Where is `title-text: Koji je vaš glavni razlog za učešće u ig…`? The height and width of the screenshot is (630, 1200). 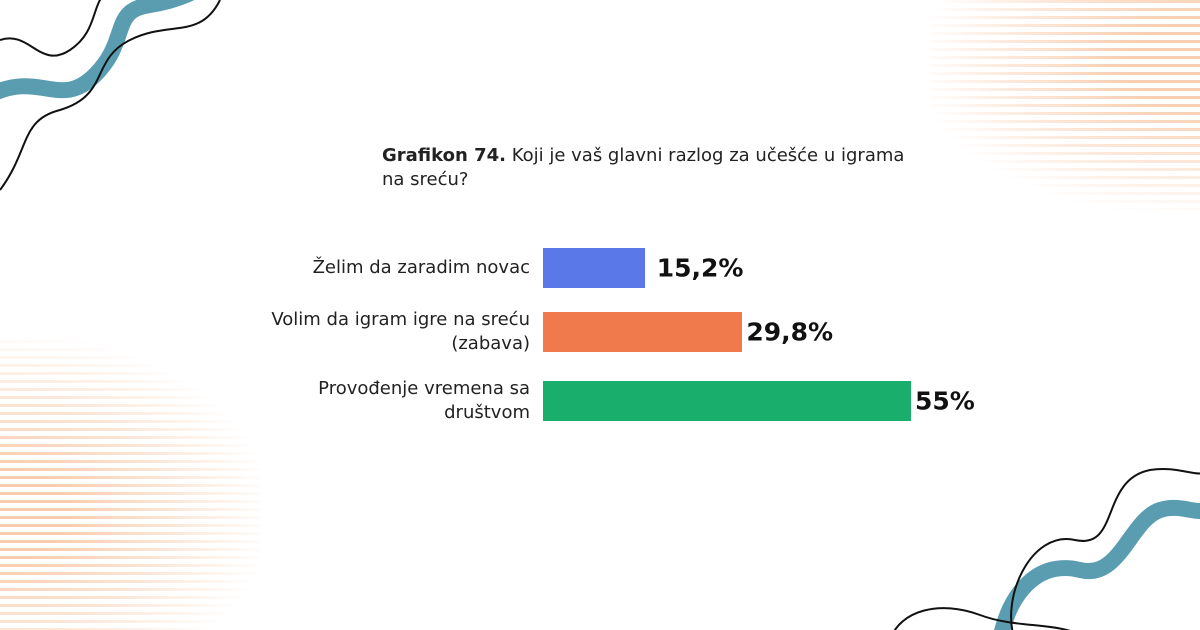 title-text: Koji je vaš glavni razlog za učešće u ig… is located at coordinates (643, 167).